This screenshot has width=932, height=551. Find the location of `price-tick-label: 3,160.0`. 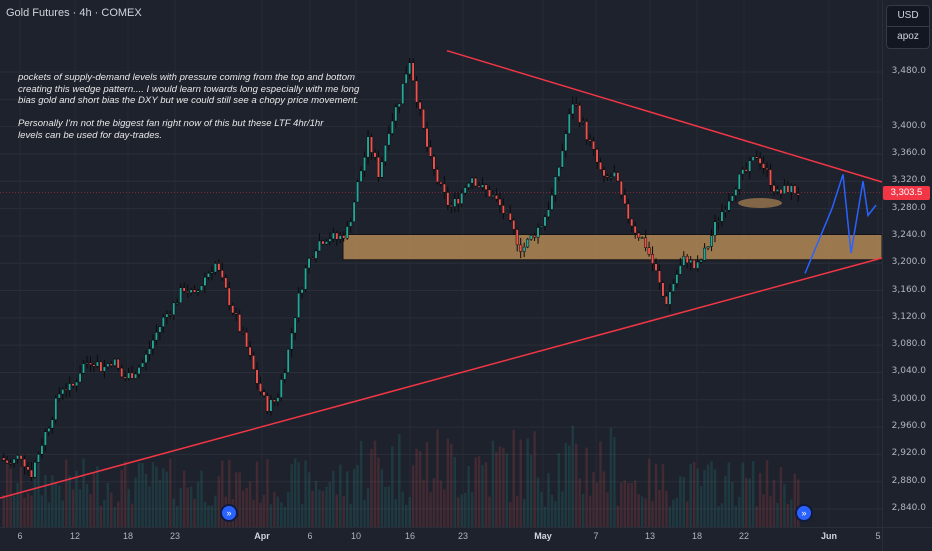

price-tick-label: 3,160.0 is located at coordinates (908, 289).